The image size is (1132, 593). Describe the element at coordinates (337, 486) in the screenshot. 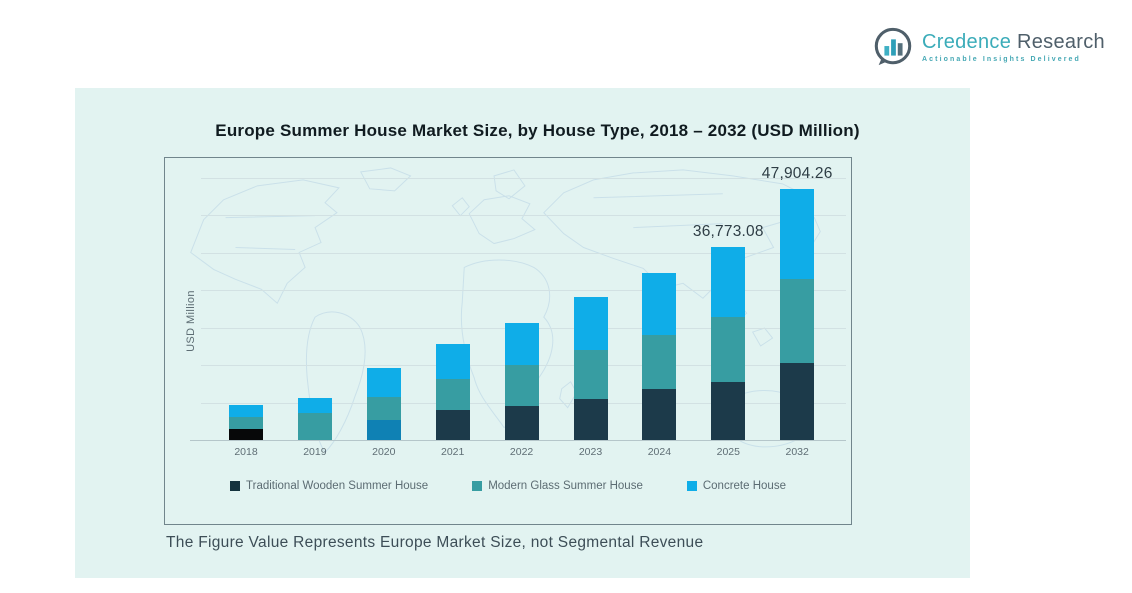

I see `legend-label: Traditional Wooden Summer House` at that location.